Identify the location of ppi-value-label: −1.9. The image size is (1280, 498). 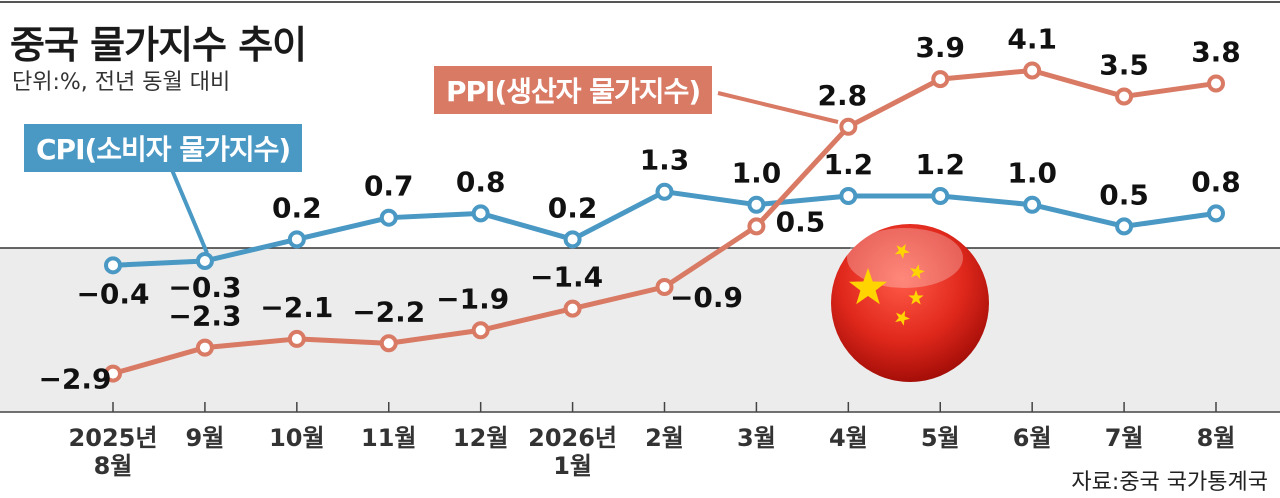
(472, 298).